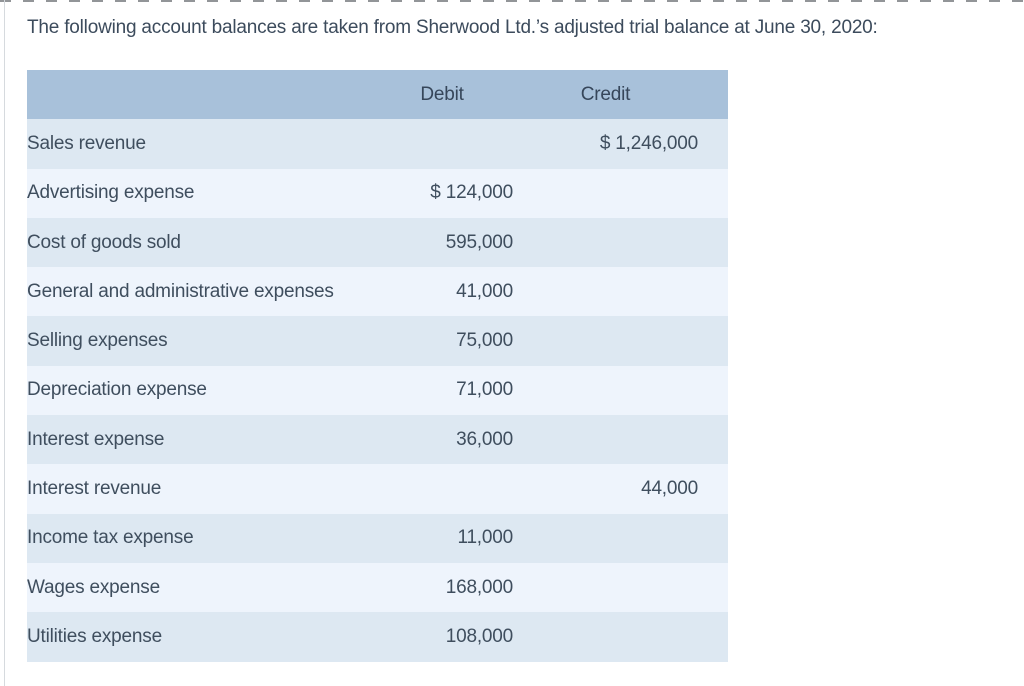 The width and height of the screenshot is (1024, 686). I want to click on left-panel-border, so click(4, 343).